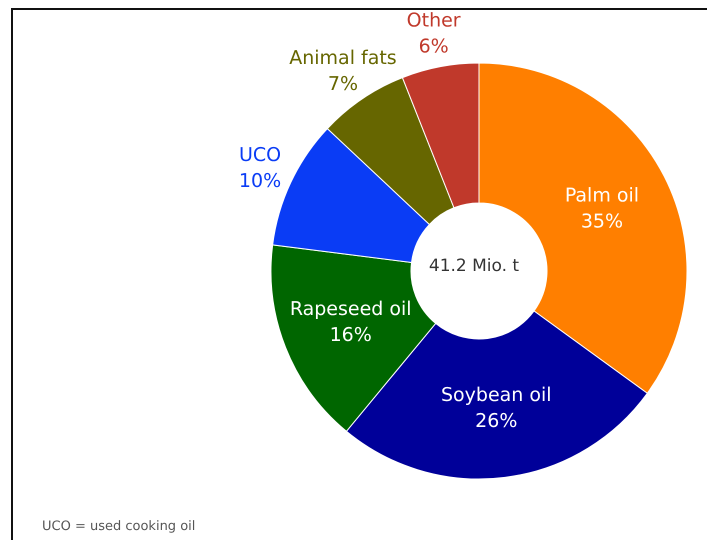 This screenshot has height=540, width=707. I want to click on data-label: 16%, so click(351, 335).